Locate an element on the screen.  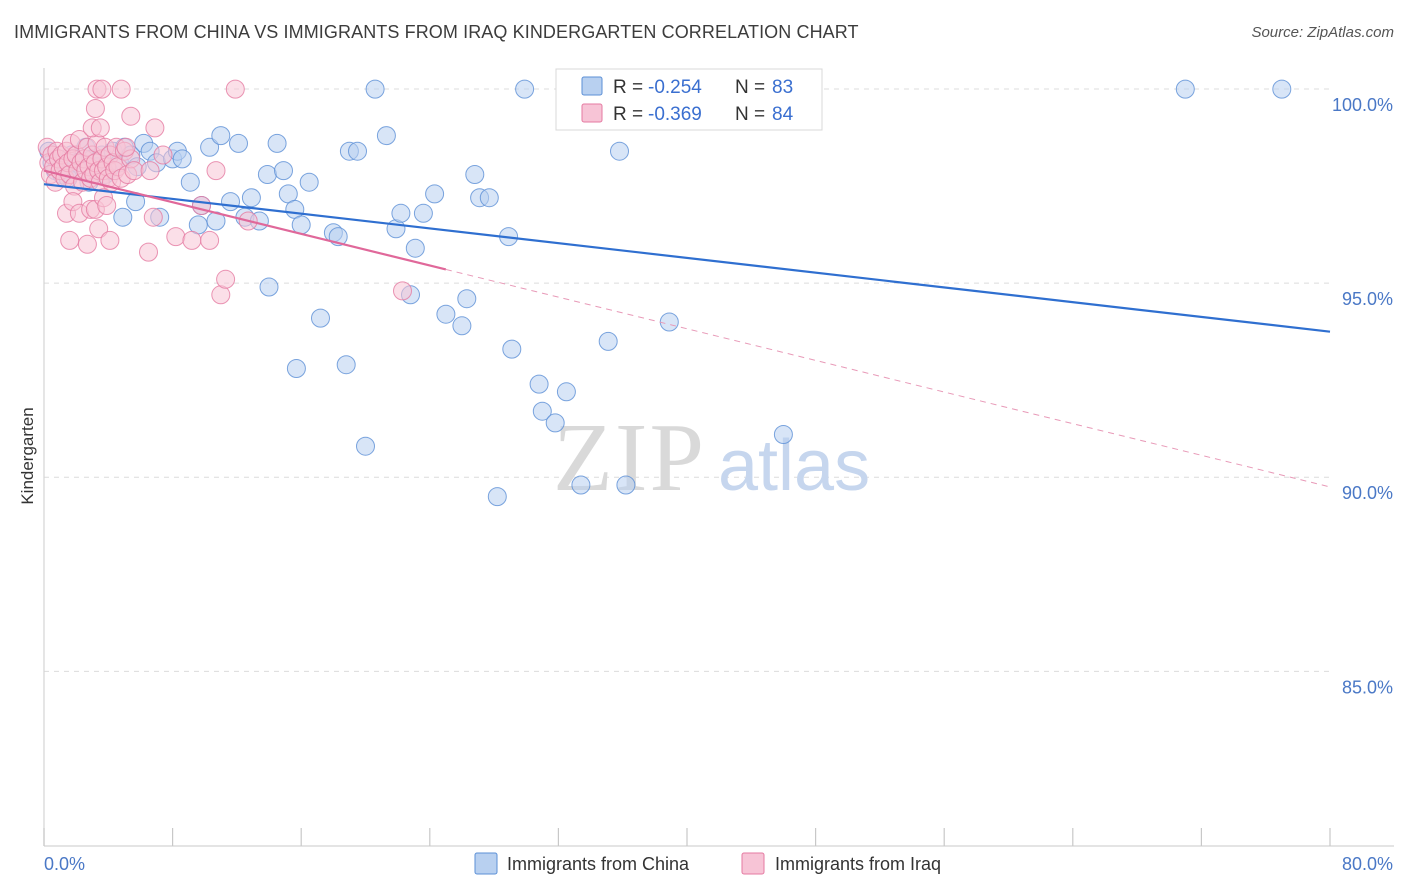
y-tick-label-1: 95.0% is located at coordinates (1367, 299).